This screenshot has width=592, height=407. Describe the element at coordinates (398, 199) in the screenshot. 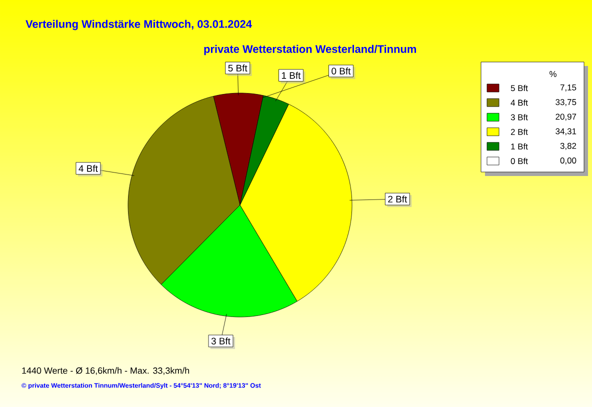

I see `slice-label: 2 Bft` at that location.